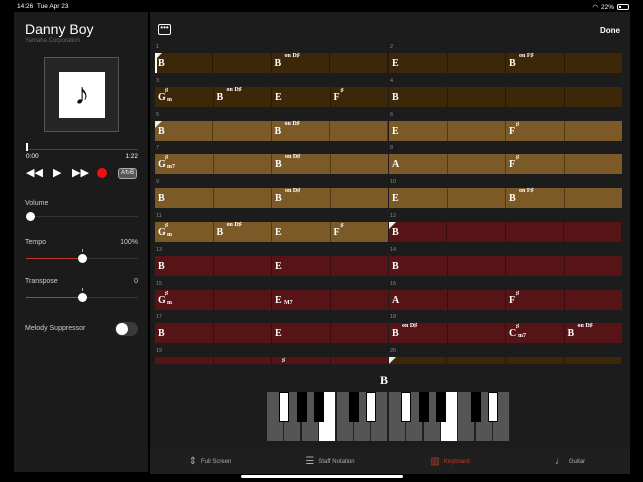 The image size is (643, 482). I want to click on beat: ♯, so click(301, 360).